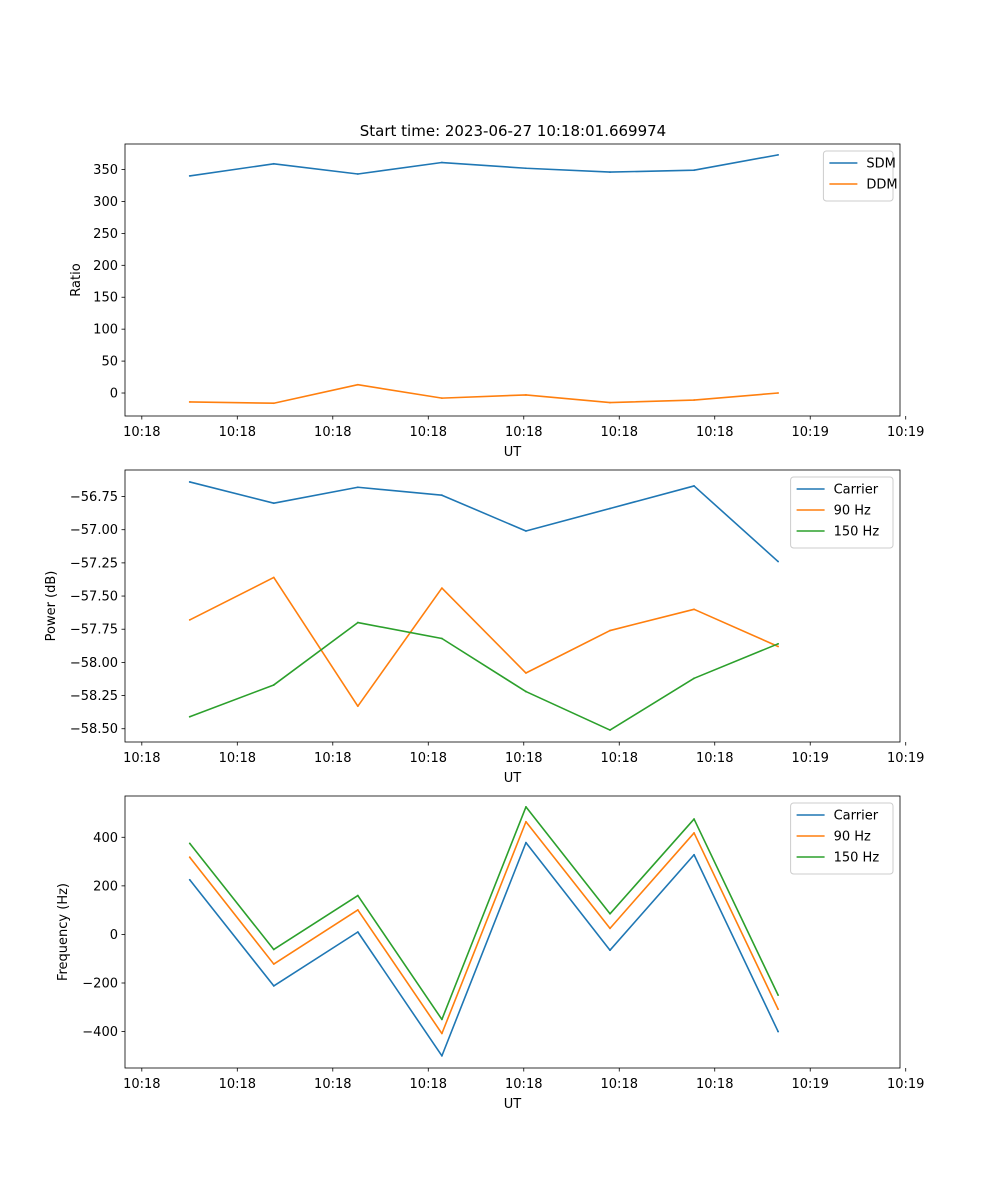  I want to click on y-tick-label: −57.00, so click(94, 530).